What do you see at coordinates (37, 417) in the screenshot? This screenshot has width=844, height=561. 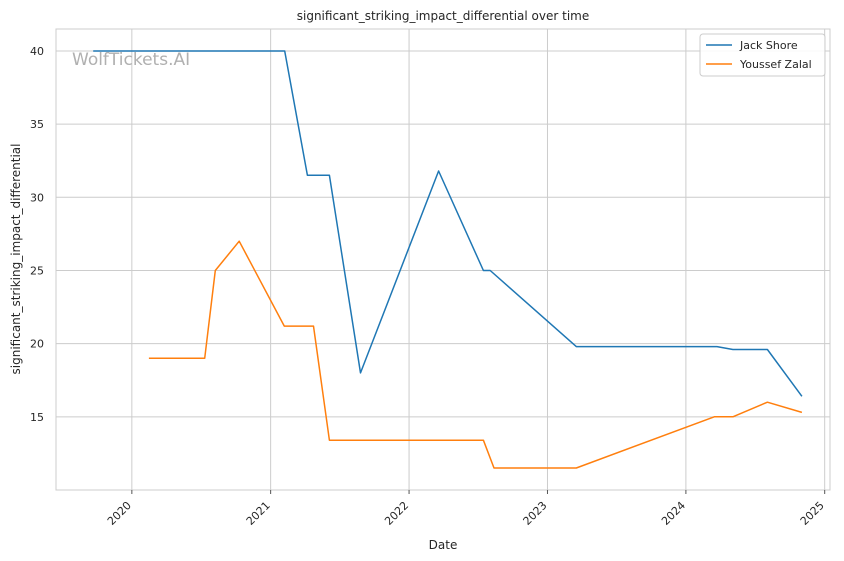 I see `y-tick-label: 15` at bounding box center [37, 417].